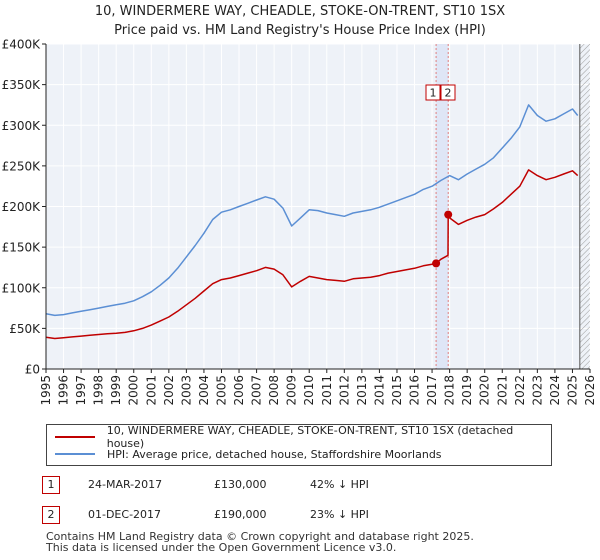  I want to click on y-tick-label: £200K, so click(22, 207).